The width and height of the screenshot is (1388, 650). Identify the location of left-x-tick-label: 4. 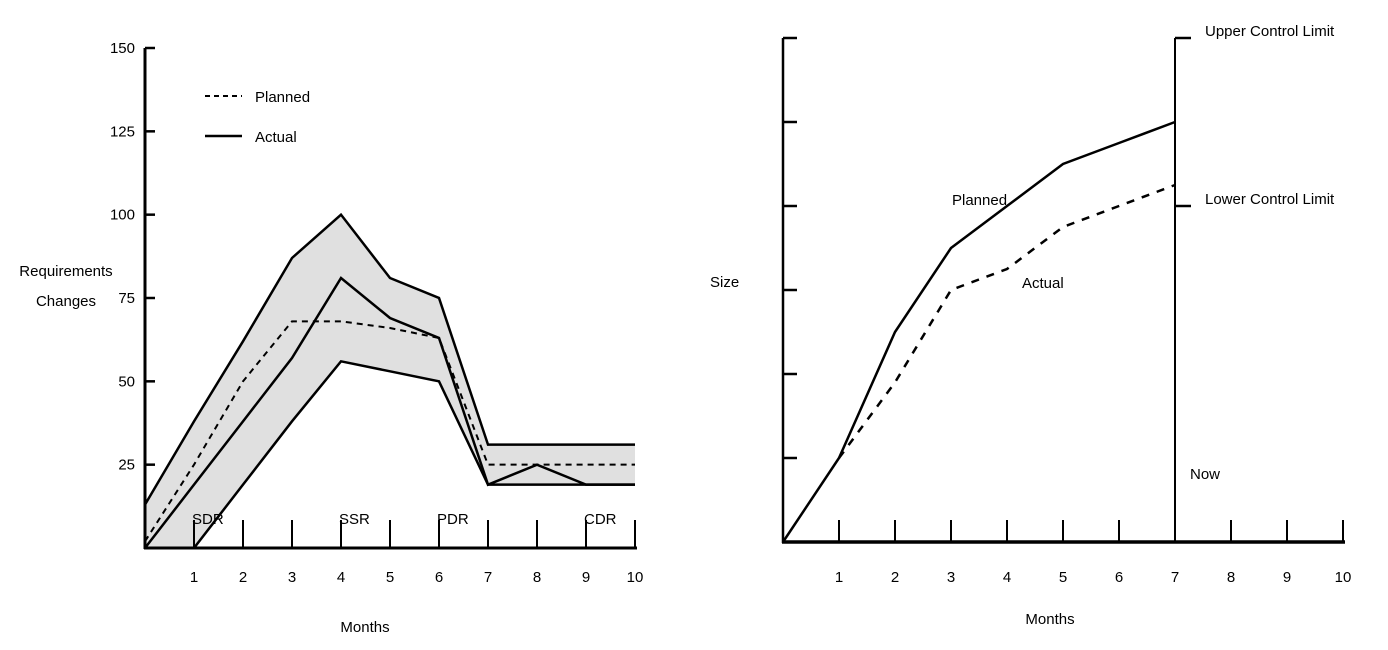
(341, 577).